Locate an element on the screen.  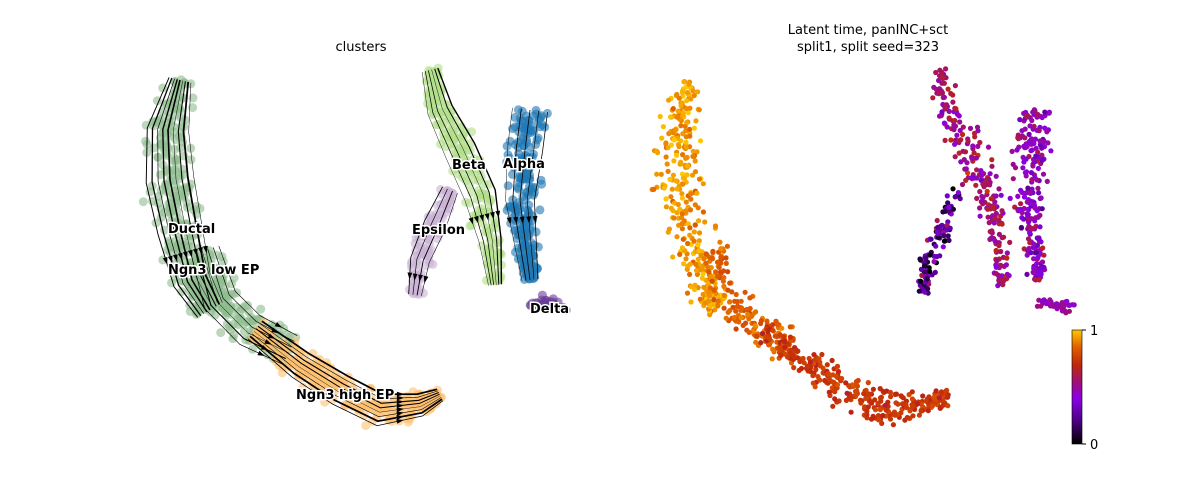
cluster-label-beta: Beta is located at coordinates (469, 165).